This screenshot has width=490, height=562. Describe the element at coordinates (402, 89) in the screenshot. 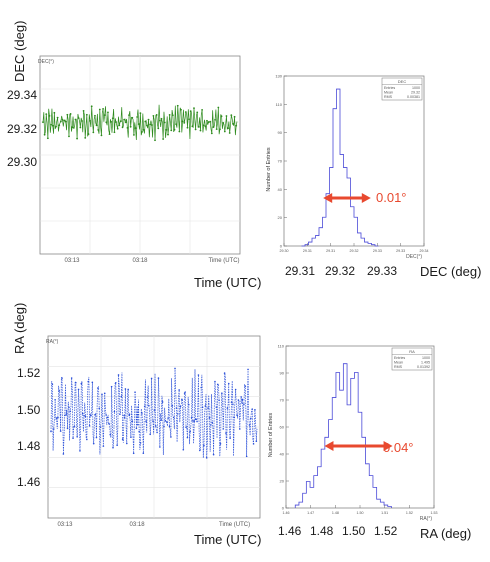

I see `stats-box` at that location.